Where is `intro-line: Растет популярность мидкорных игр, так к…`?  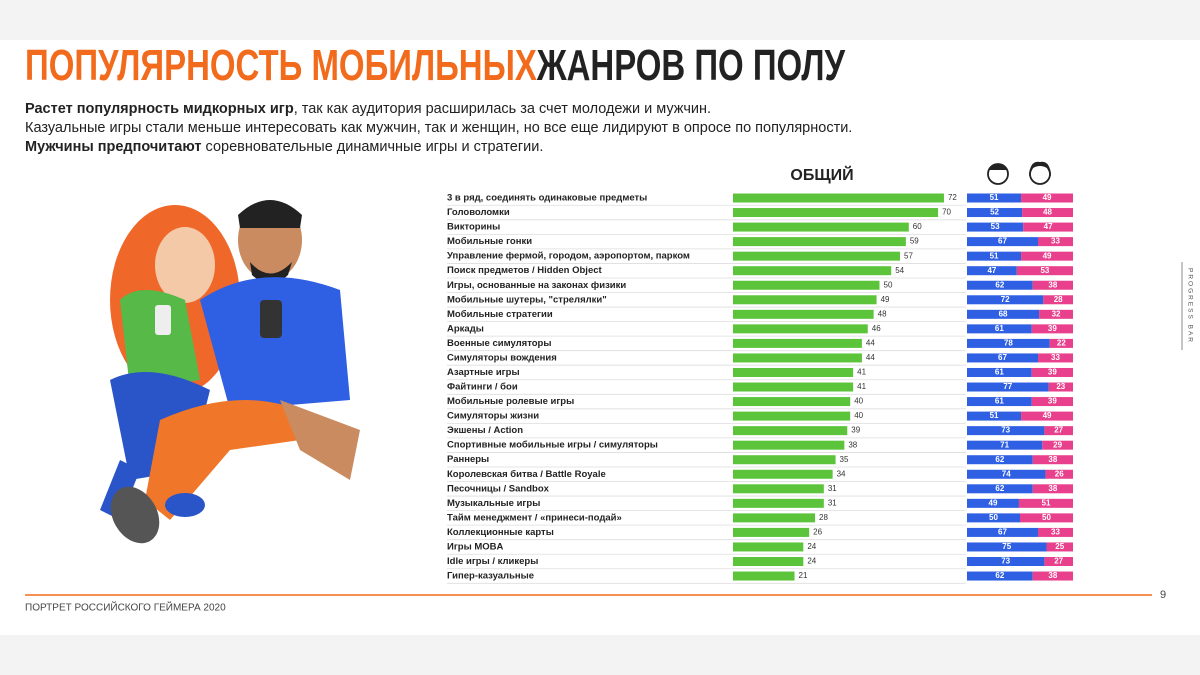
intro-line: Растет популярность мидкорных игр, так к… is located at coordinates (368, 109).